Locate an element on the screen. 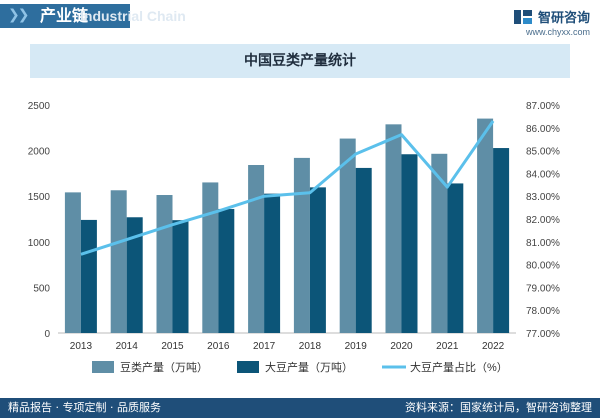 Image resolution: width=600 pixels, height=418 pixels. x-tick-label: 2018 is located at coordinates (310, 346).